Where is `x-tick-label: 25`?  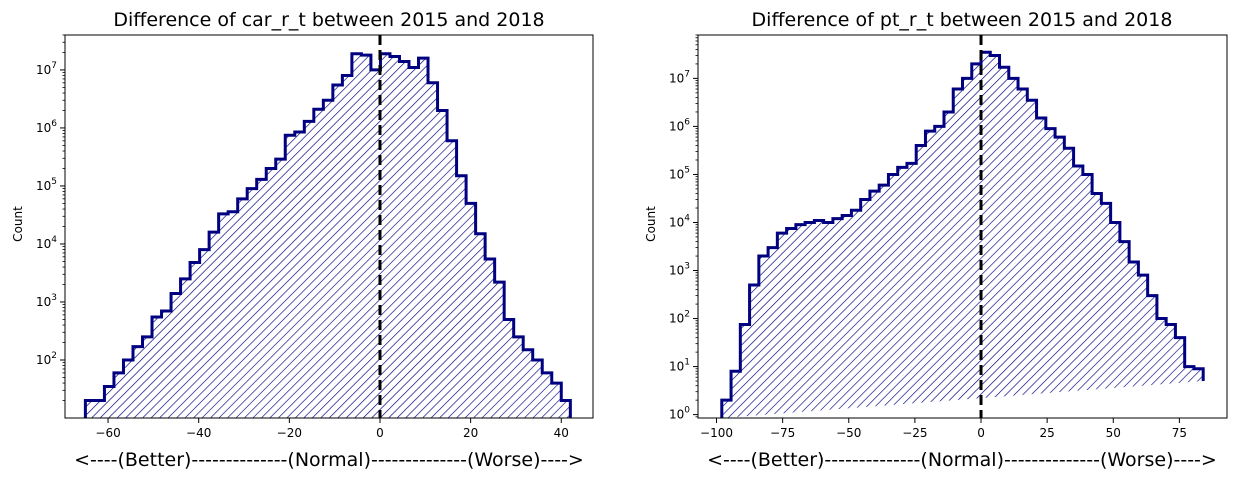
x-tick-label: 25 is located at coordinates (1046, 433).